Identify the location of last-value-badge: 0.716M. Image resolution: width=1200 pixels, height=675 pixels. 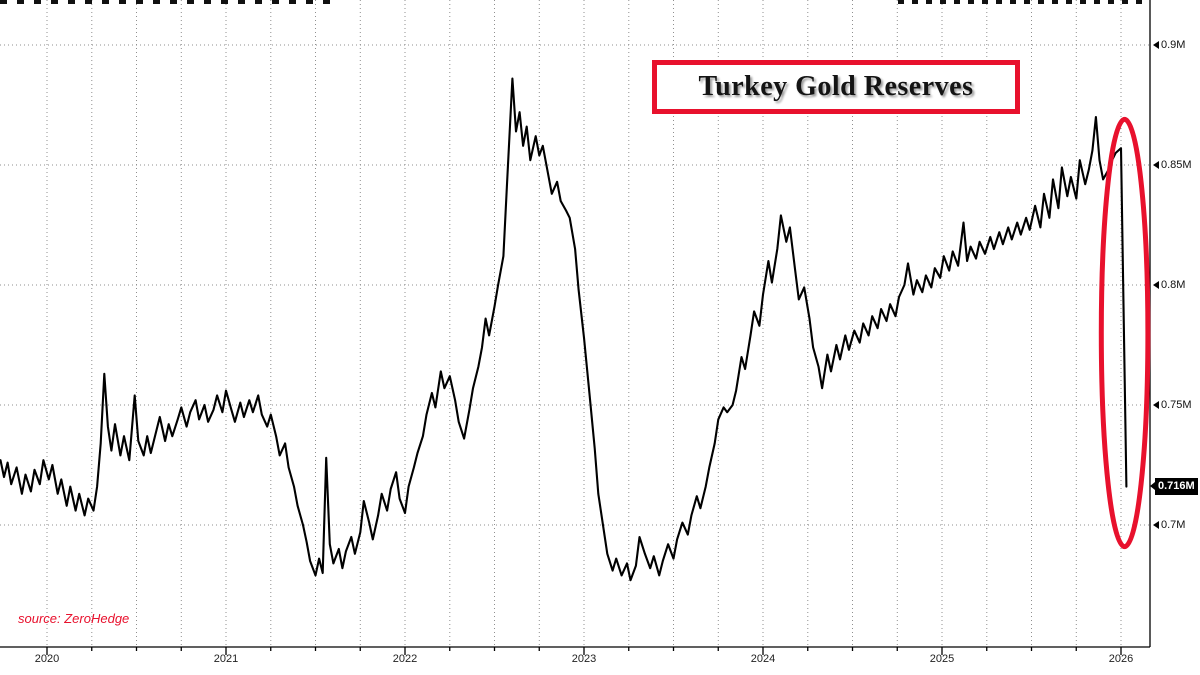
(1174, 486).